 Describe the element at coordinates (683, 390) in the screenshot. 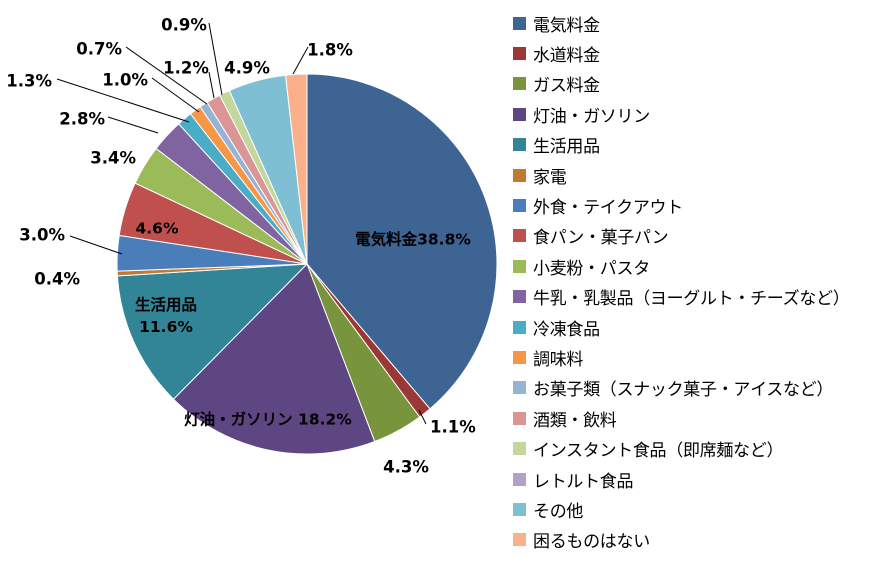

I see `legend-label: お菓子類（スナック菓子・アイスなど）` at that location.